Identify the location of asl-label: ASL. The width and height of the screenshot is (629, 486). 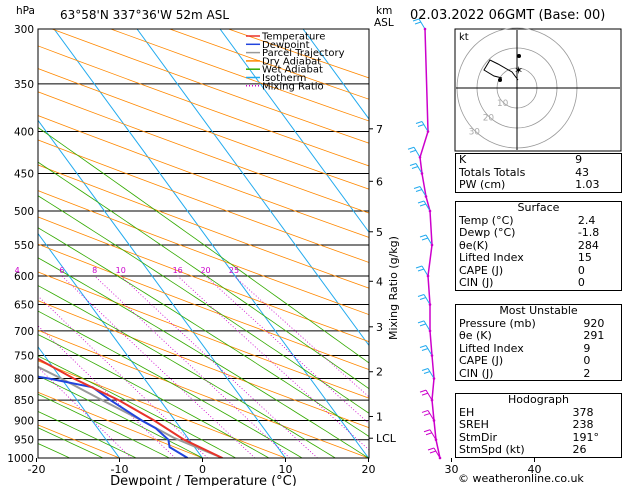
(384, 23).